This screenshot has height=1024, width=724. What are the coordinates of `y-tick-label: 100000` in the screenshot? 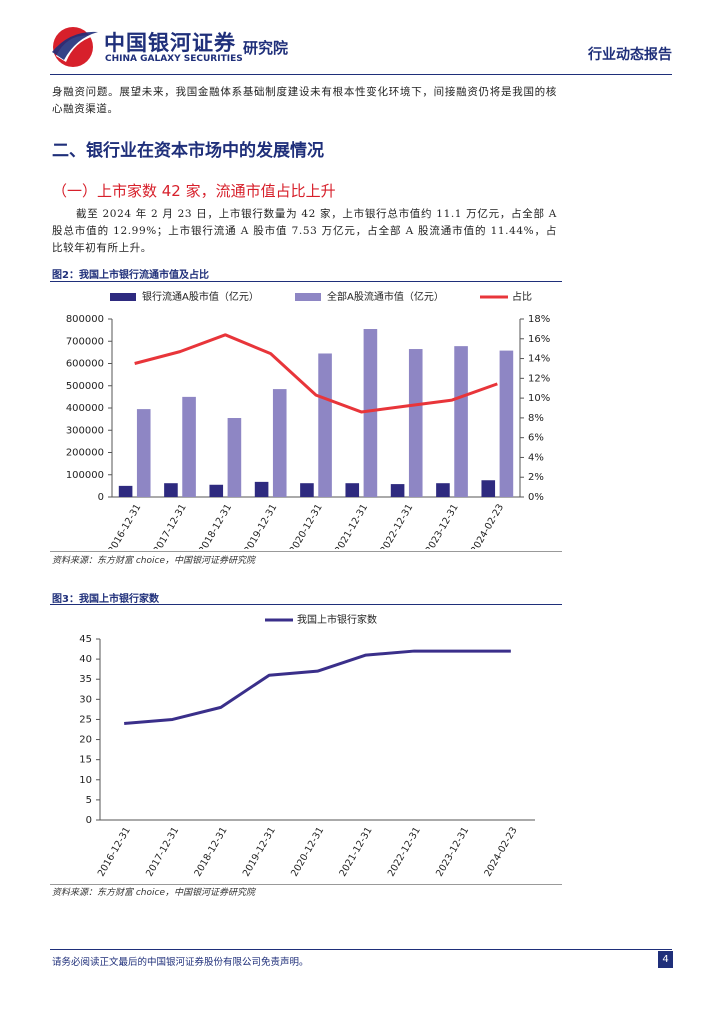 It's located at (85, 475).